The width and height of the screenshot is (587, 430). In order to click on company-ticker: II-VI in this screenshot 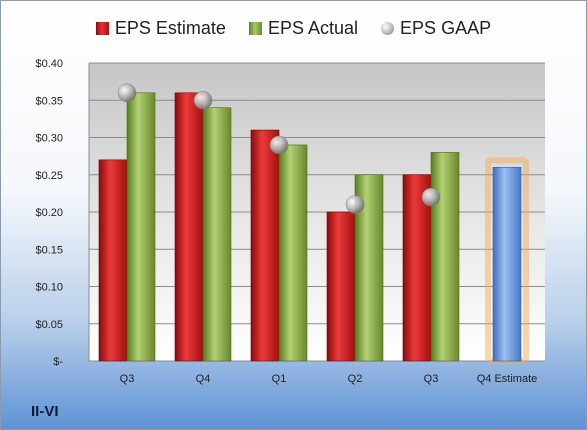, I will do `click(45, 411)`.